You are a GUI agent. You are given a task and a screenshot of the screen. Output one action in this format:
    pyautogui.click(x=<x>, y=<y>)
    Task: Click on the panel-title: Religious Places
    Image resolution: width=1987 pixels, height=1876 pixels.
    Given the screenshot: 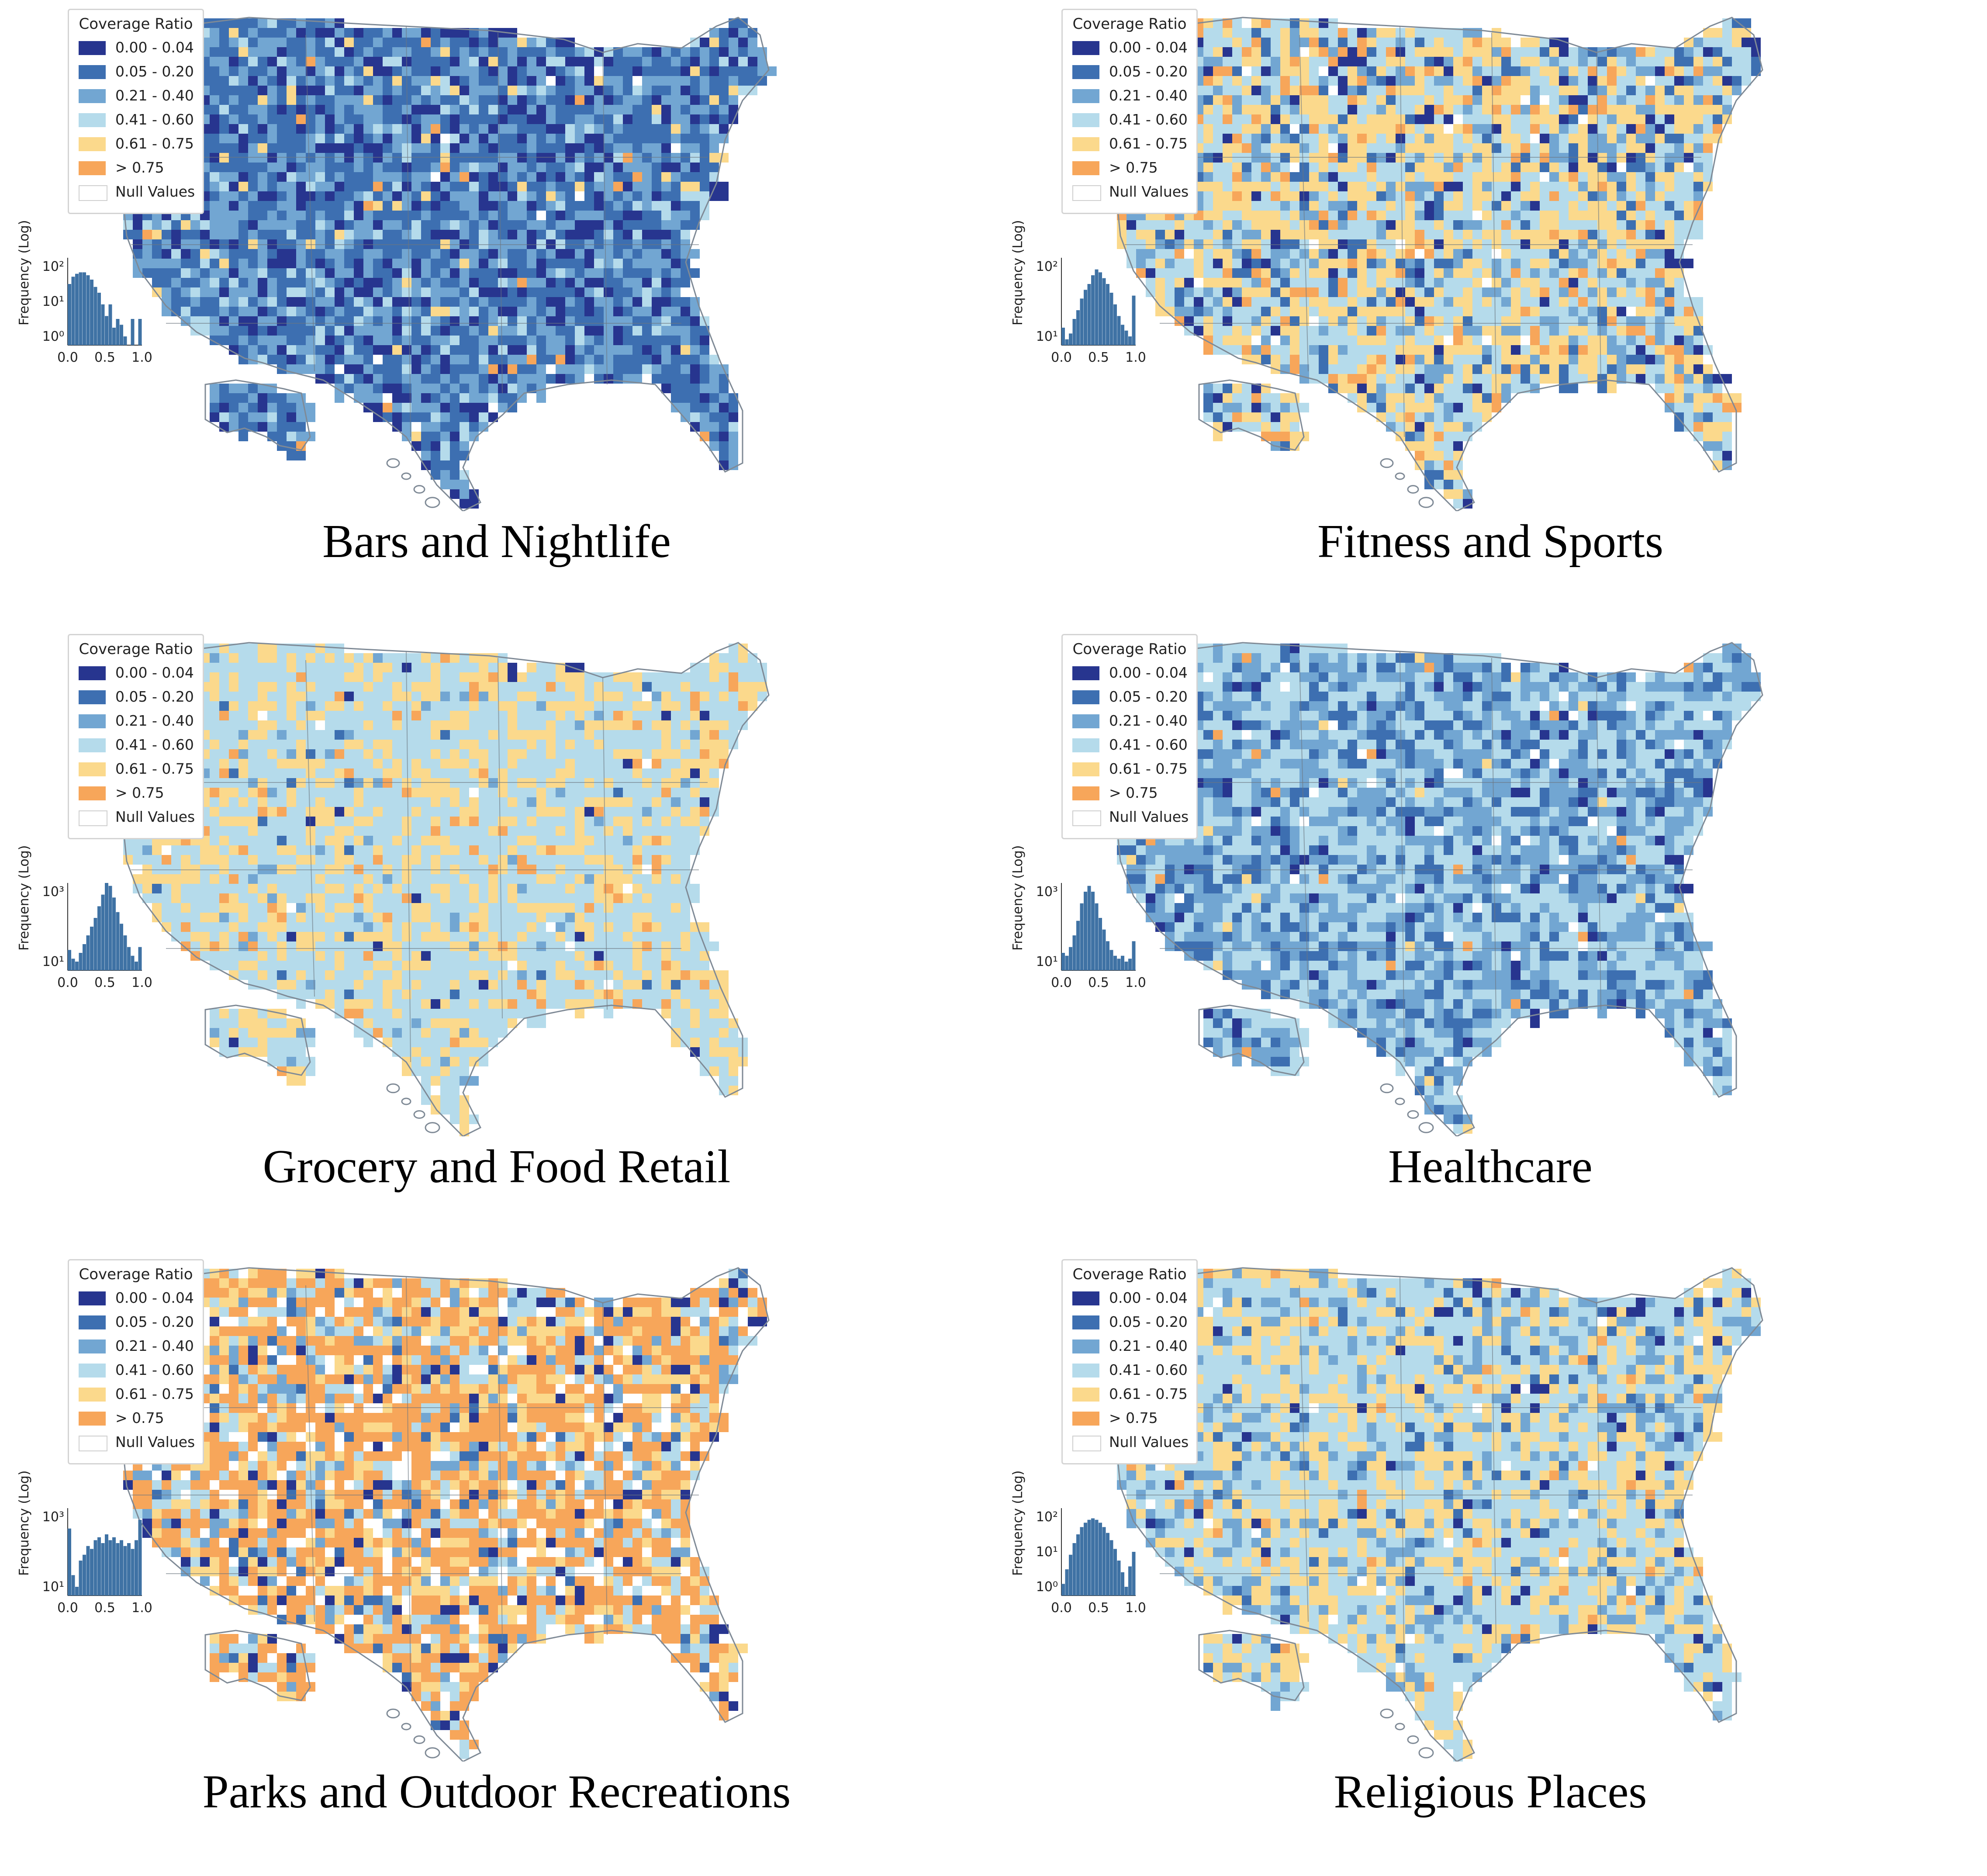 What is the action you would take?
    pyautogui.click(x=1490, y=1792)
    